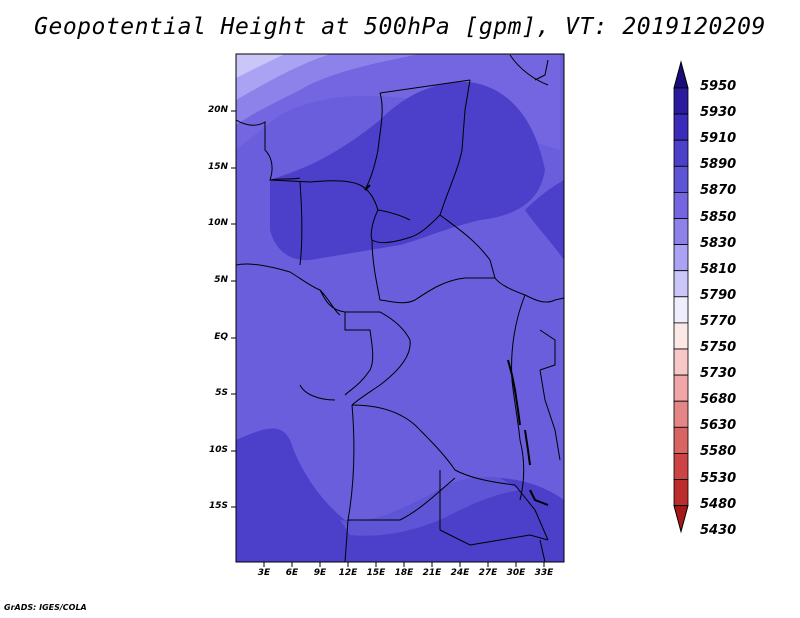  I want to click on contour-5890-north, so click(407, 171).